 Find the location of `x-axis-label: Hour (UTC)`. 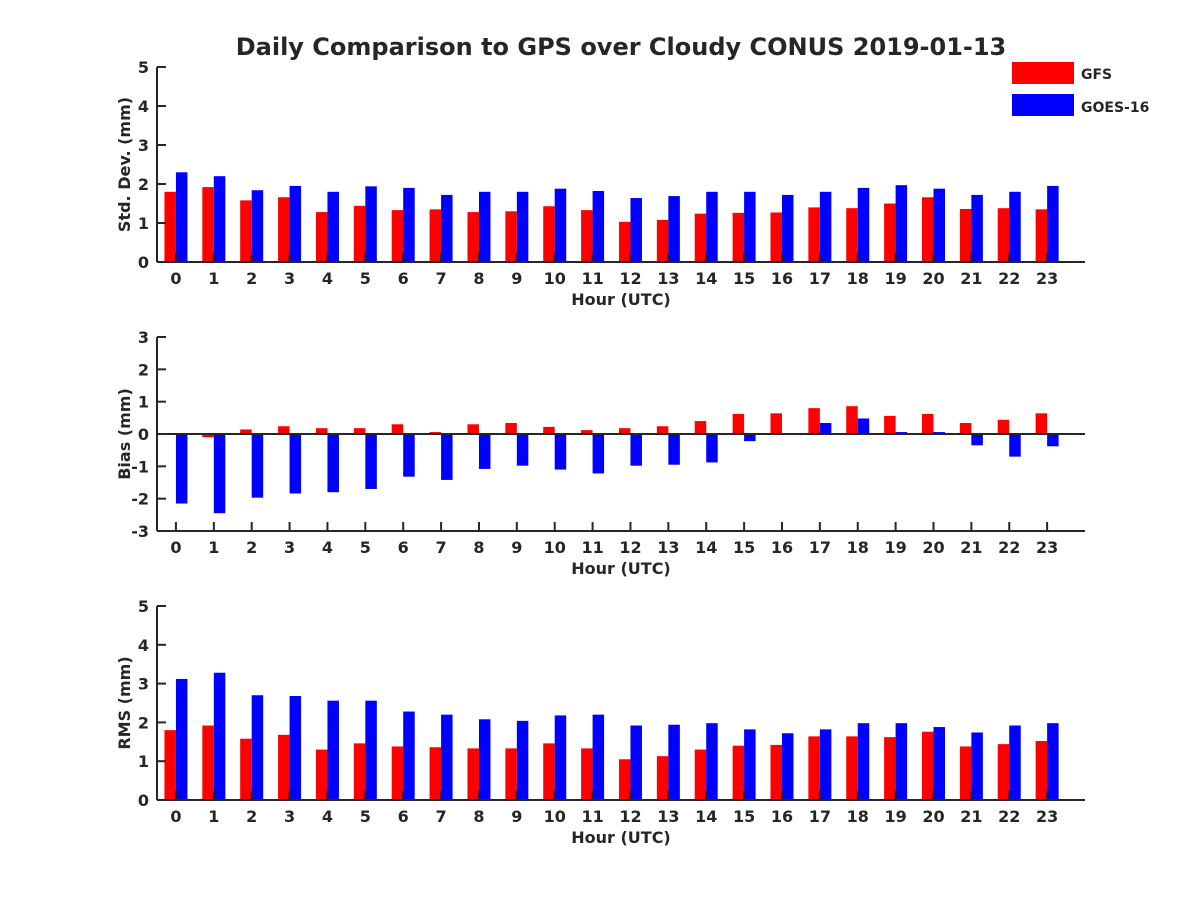

x-axis-label: Hour (UTC) is located at coordinates (621, 568).